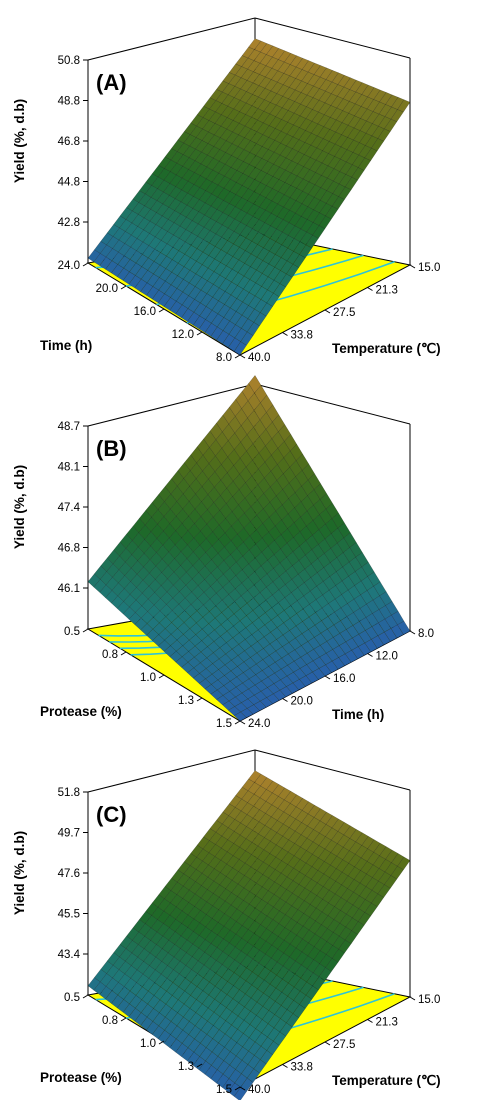 The width and height of the screenshot is (482, 1100). What do you see at coordinates (145, 312) in the screenshot?
I see `left-axis-tick-label: 16.0` at bounding box center [145, 312].